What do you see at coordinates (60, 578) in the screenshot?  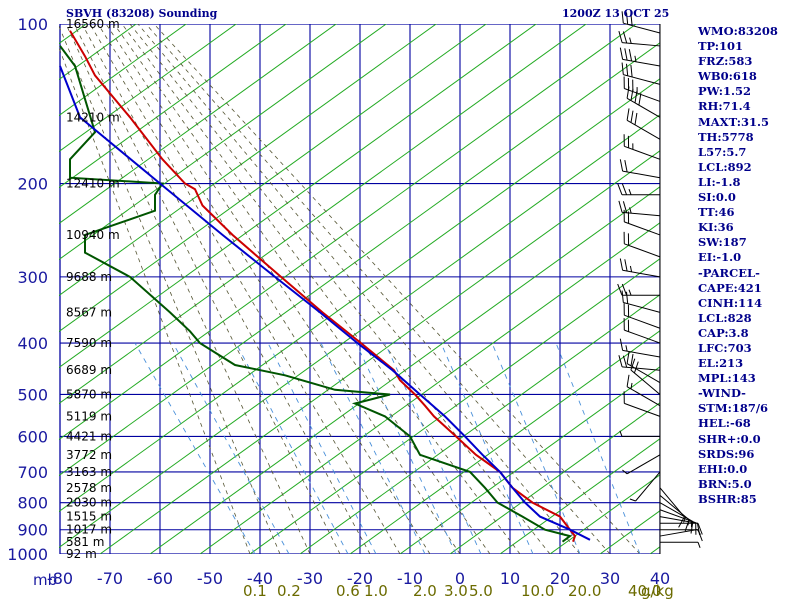 I see `temperature-tick-label: -80` at bounding box center [60, 578].